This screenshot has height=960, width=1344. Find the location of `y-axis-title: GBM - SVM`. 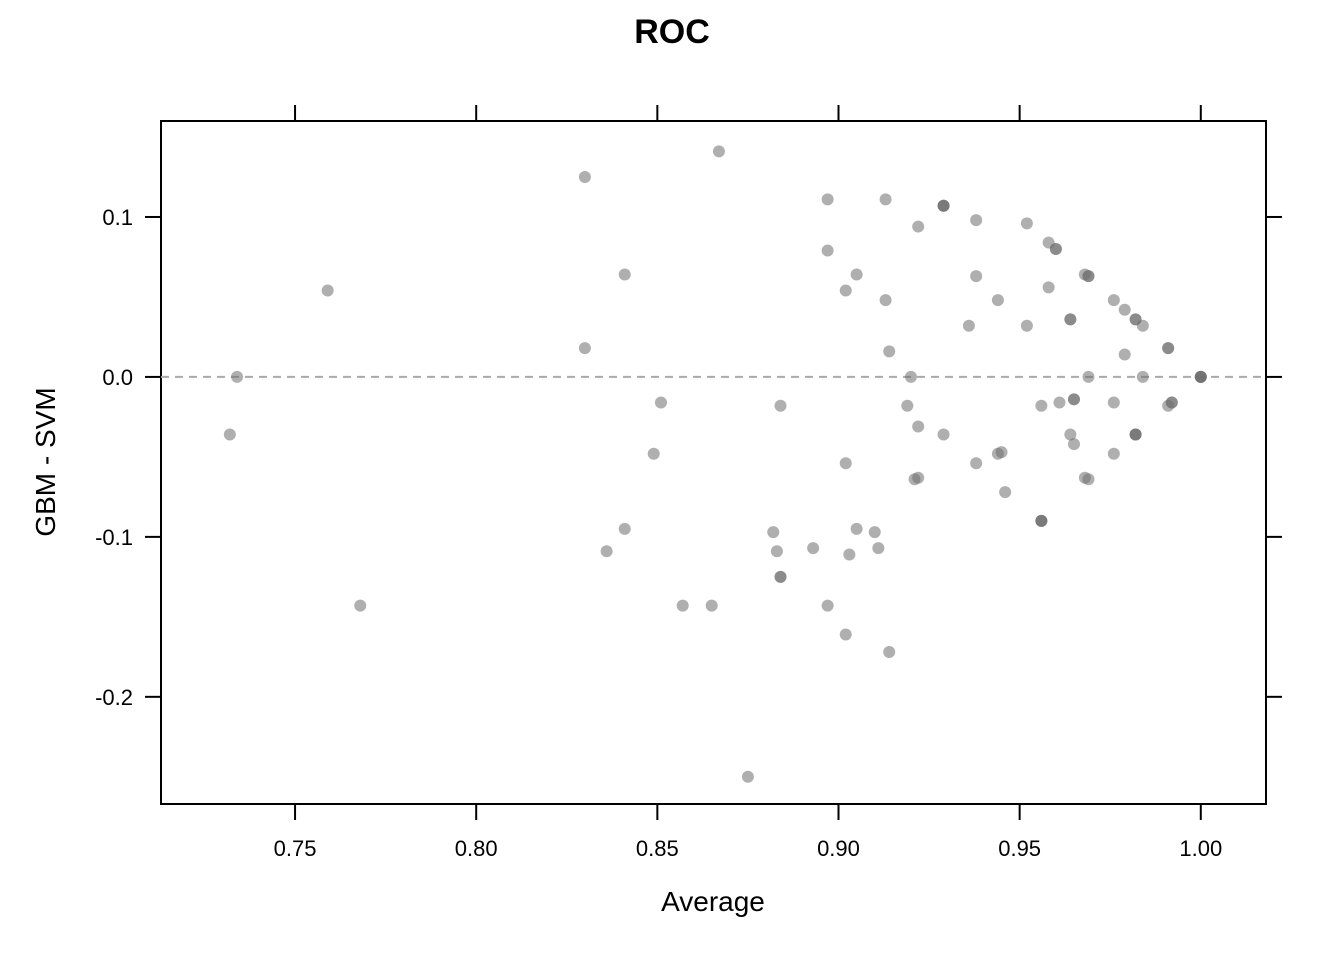

y-axis-title: GBM - SVM is located at coordinates (45, 461).